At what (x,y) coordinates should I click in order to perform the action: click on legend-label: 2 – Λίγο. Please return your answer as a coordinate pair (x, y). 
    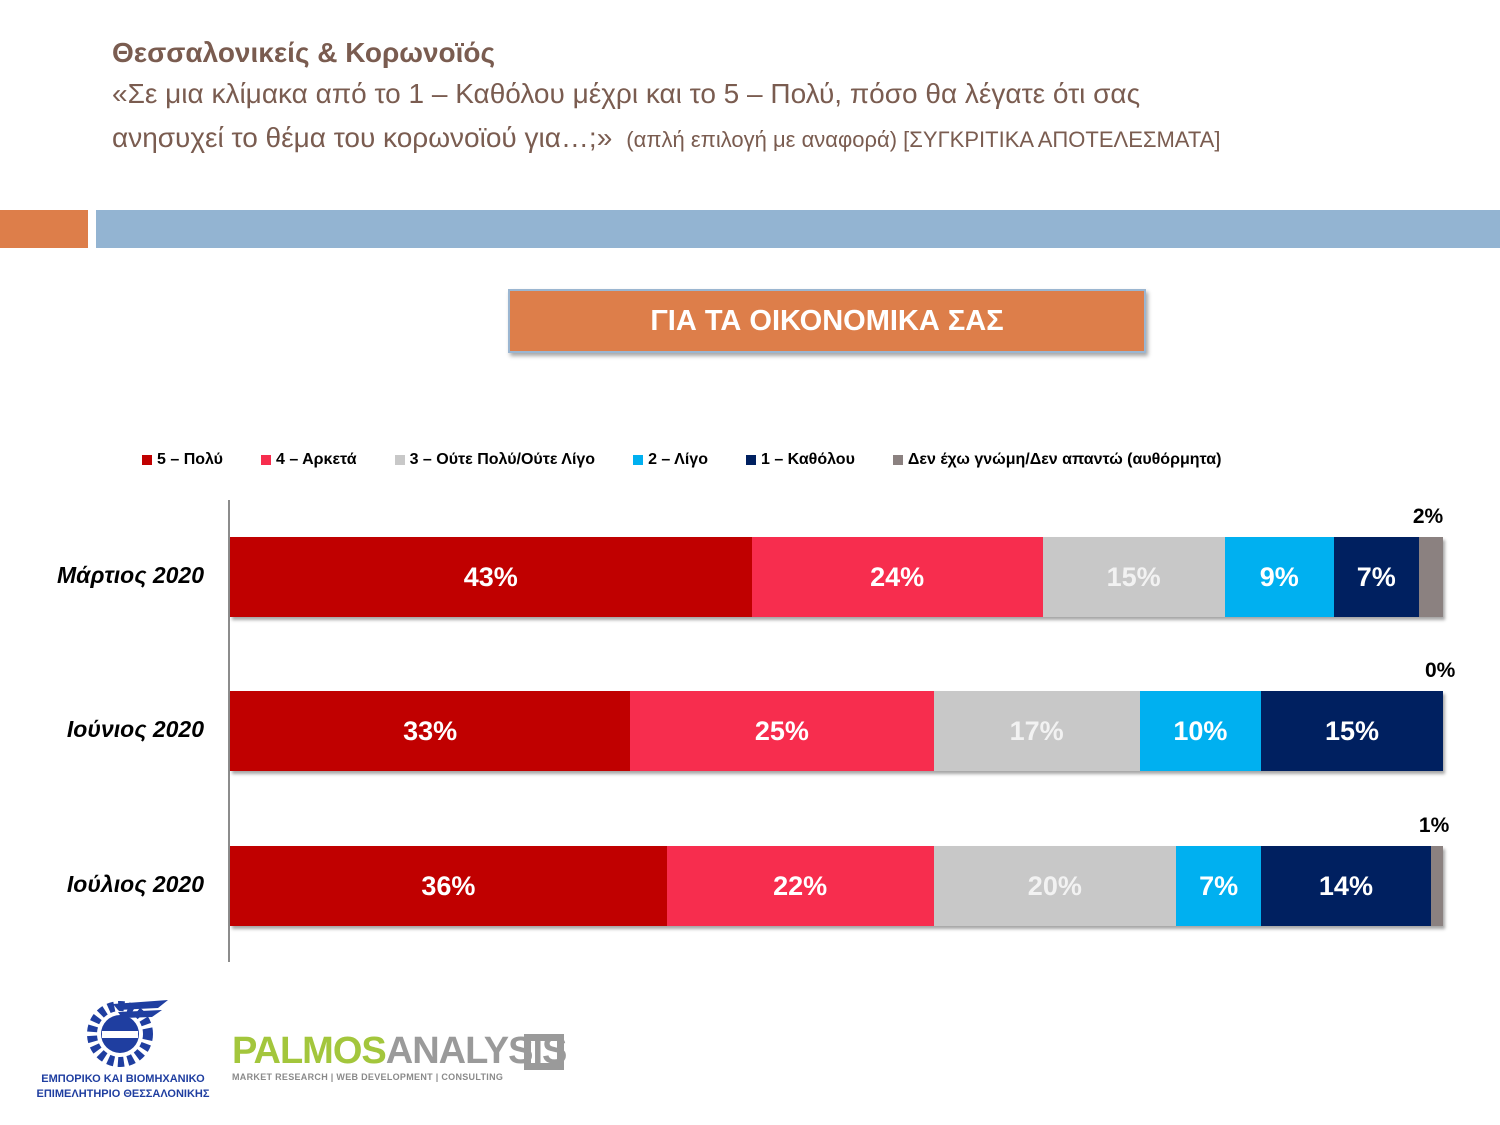
    Looking at the image, I should click on (678, 459).